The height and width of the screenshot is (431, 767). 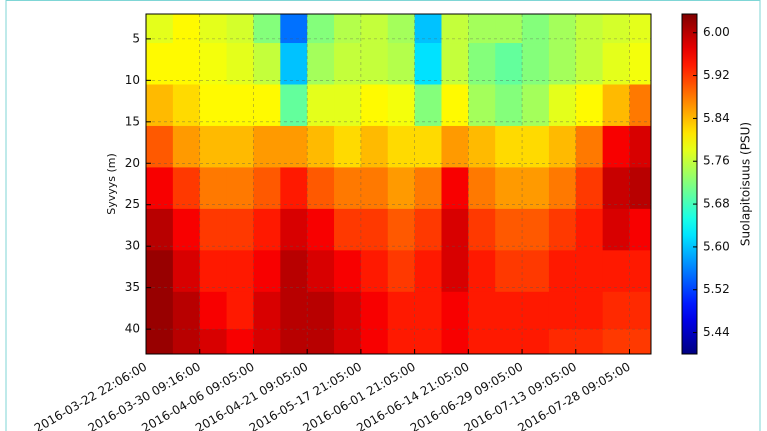 I want to click on colorbar-tick-label: 5.92, so click(x=716, y=75).